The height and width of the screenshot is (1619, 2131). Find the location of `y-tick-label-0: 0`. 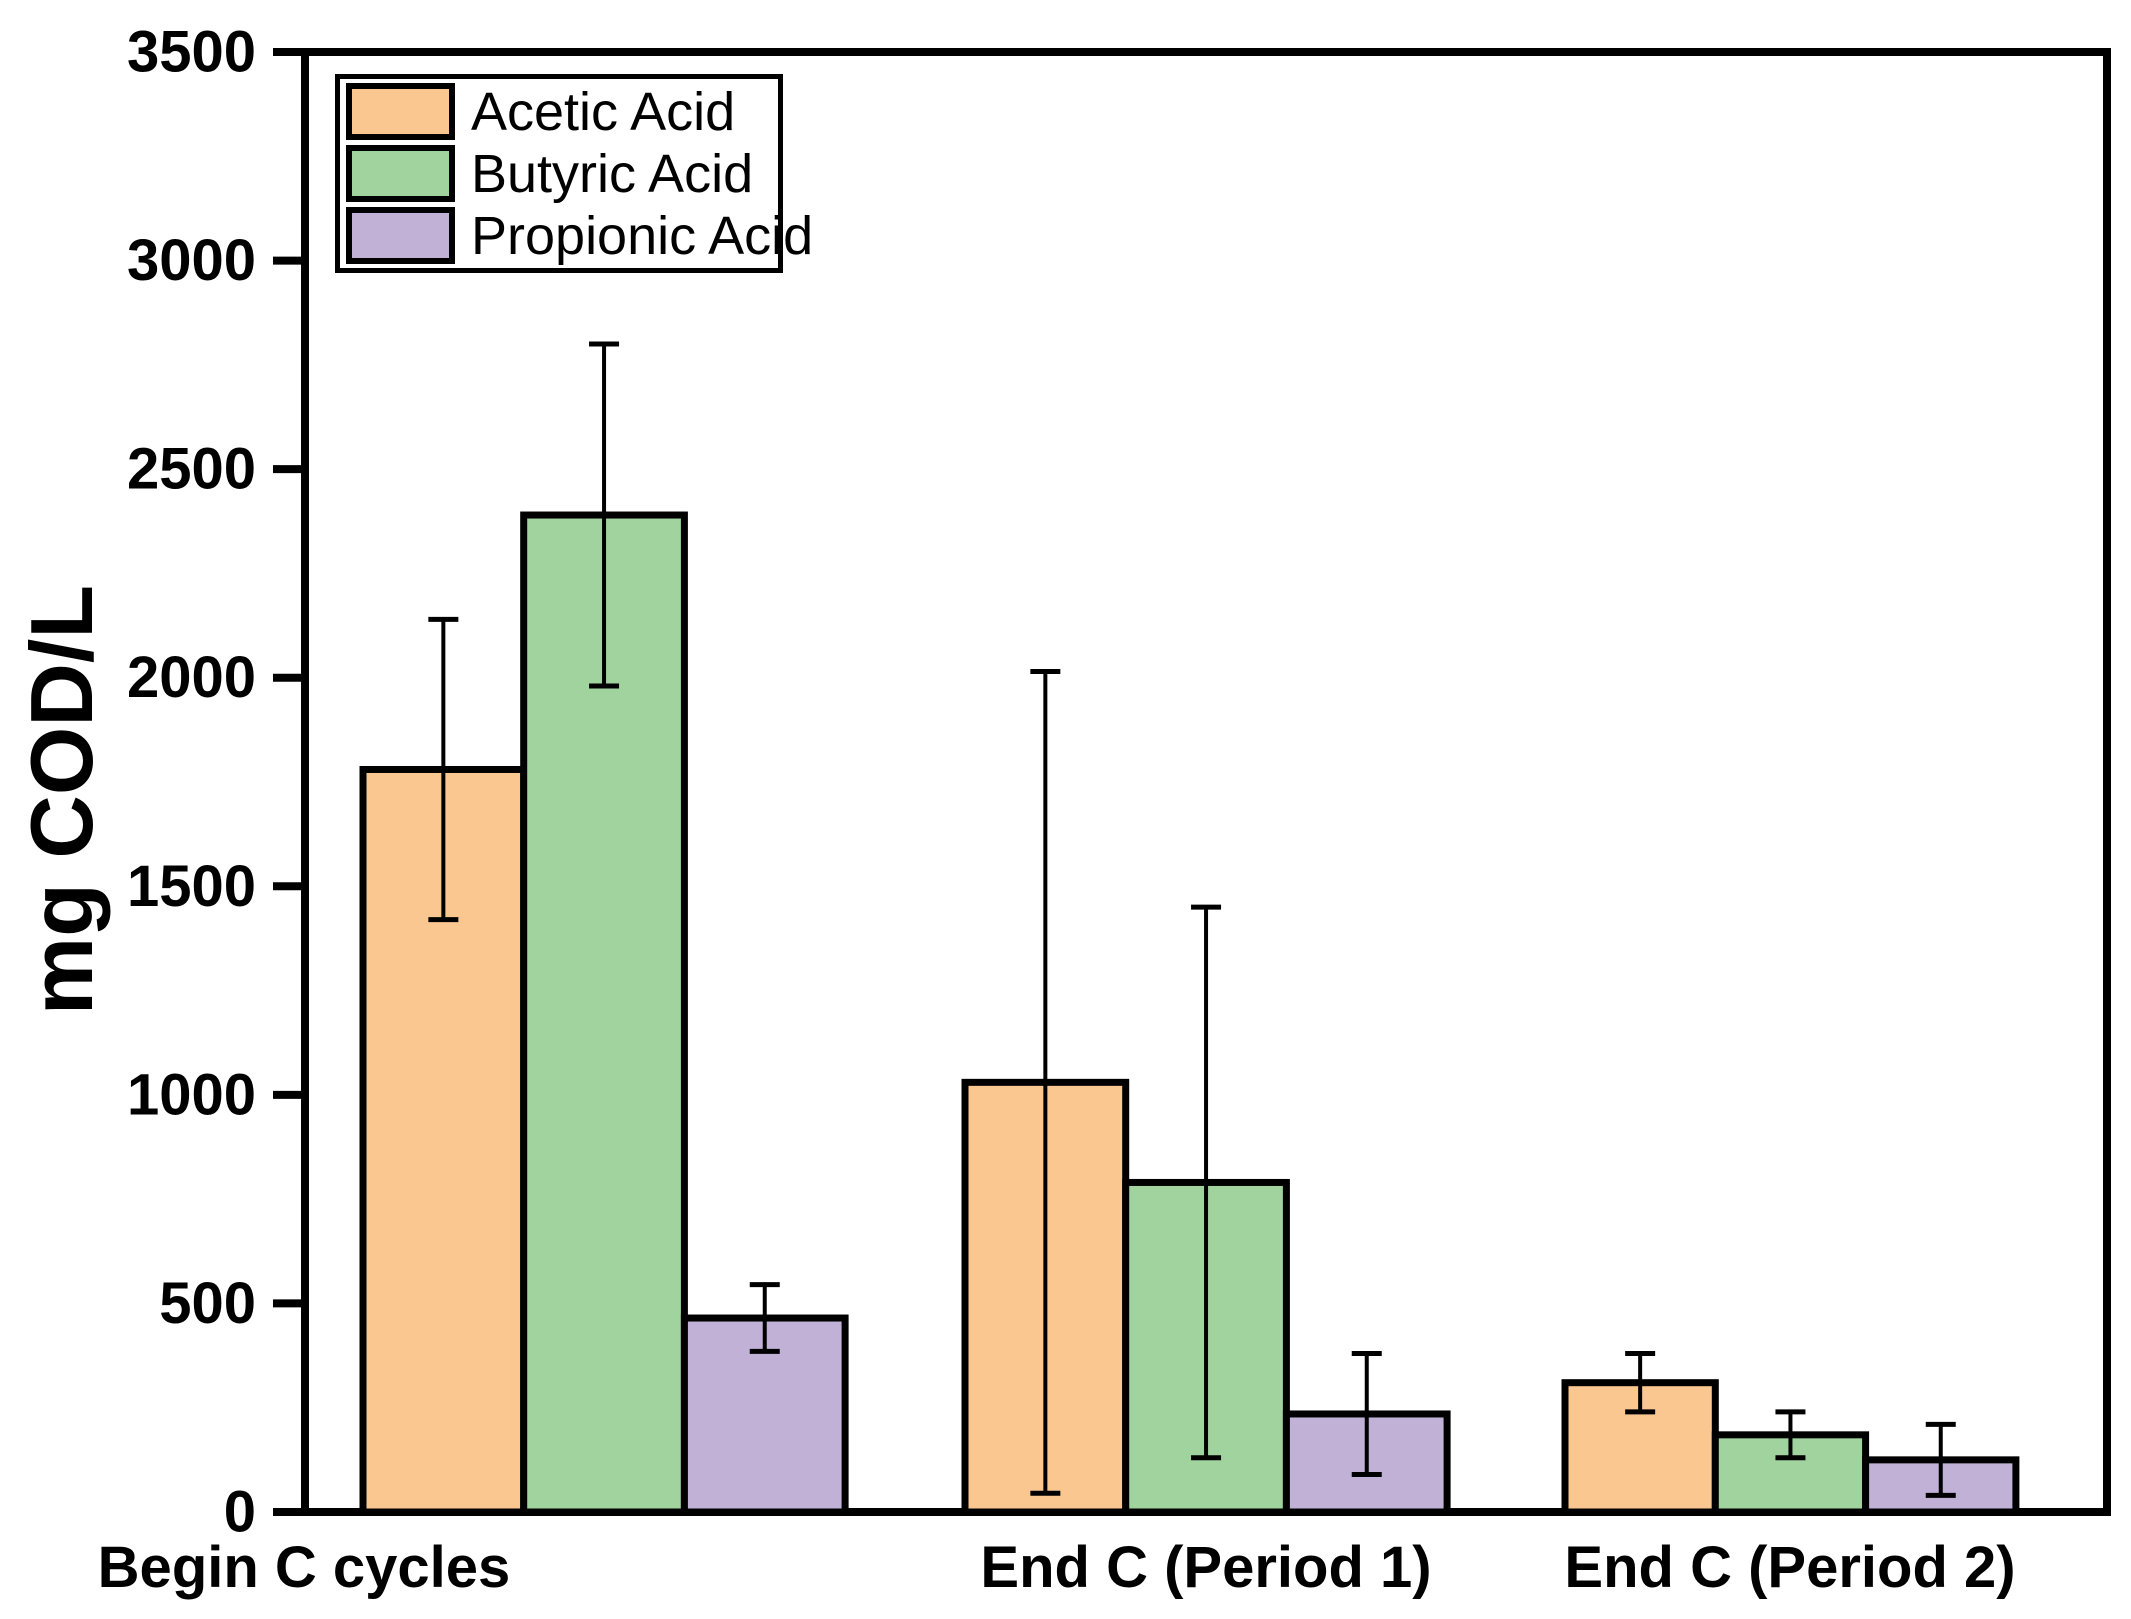

y-tick-label-0: 0 is located at coordinates (240, 1512).